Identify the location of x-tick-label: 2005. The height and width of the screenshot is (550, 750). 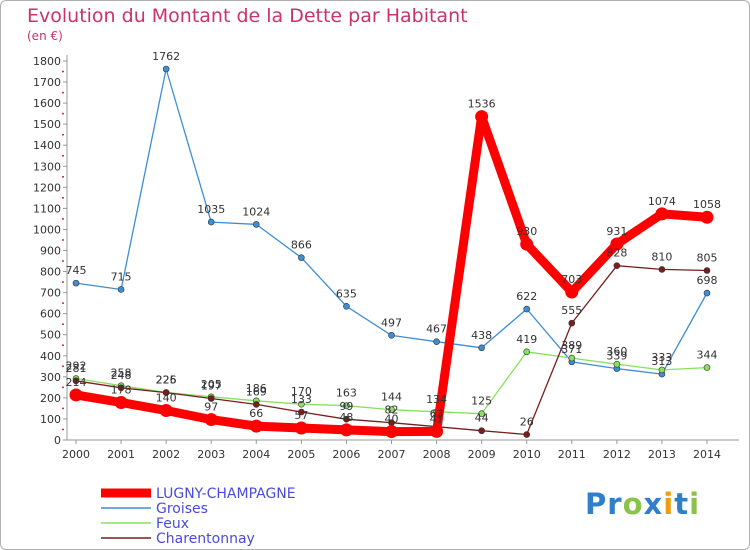
(301, 454).